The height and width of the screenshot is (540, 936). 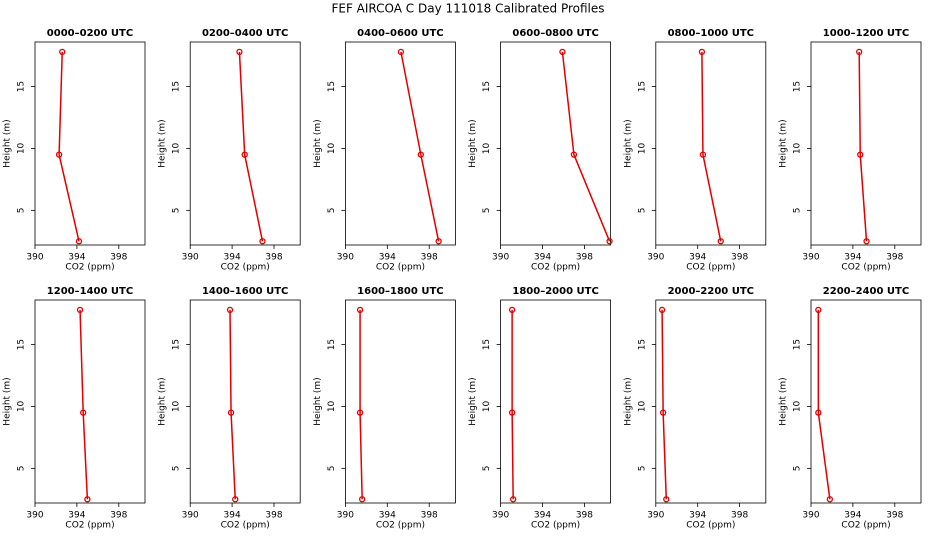 What do you see at coordinates (400, 33) in the screenshot?
I see `panel-title: 0400–0600 UTC` at bounding box center [400, 33].